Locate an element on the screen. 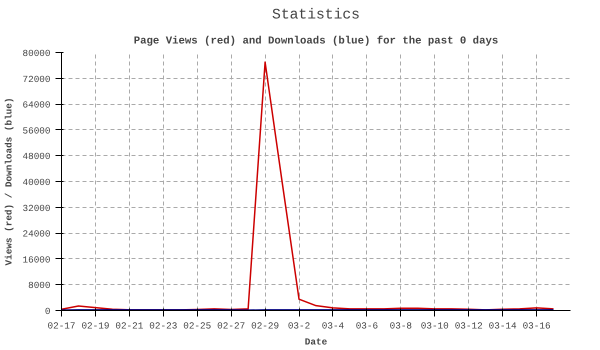 This screenshot has width=600, height=350. x-tick-label: 03-8 is located at coordinates (401, 326).